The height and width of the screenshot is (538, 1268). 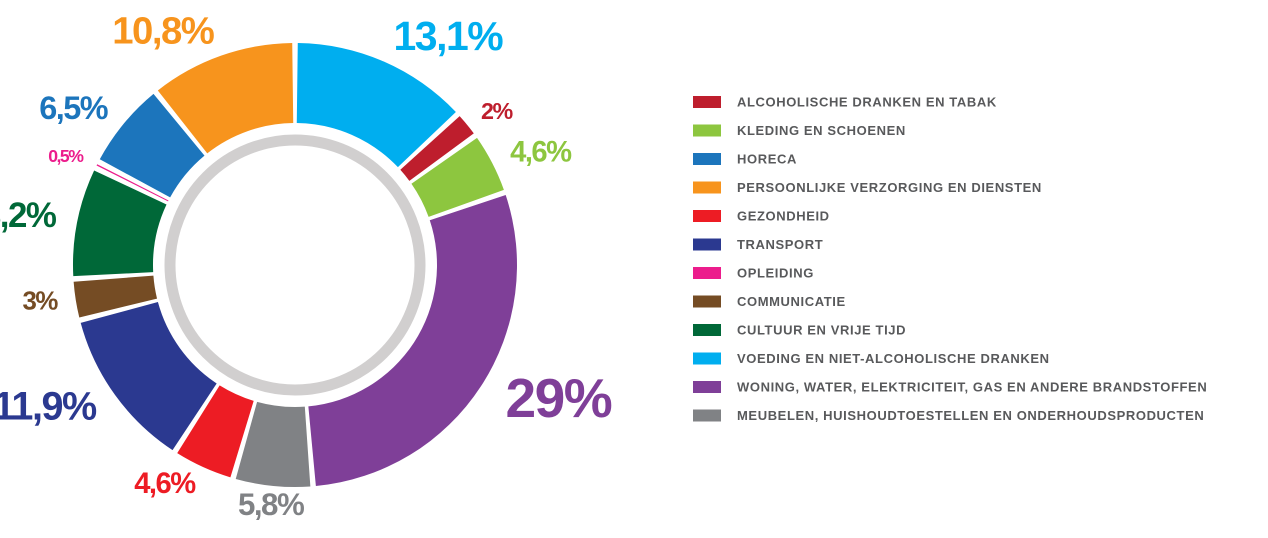 What do you see at coordinates (821, 329) in the screenshot?
I see `legend-label: CULTUUR EN VRIJE TIJD` at bounding box center [821, 329].